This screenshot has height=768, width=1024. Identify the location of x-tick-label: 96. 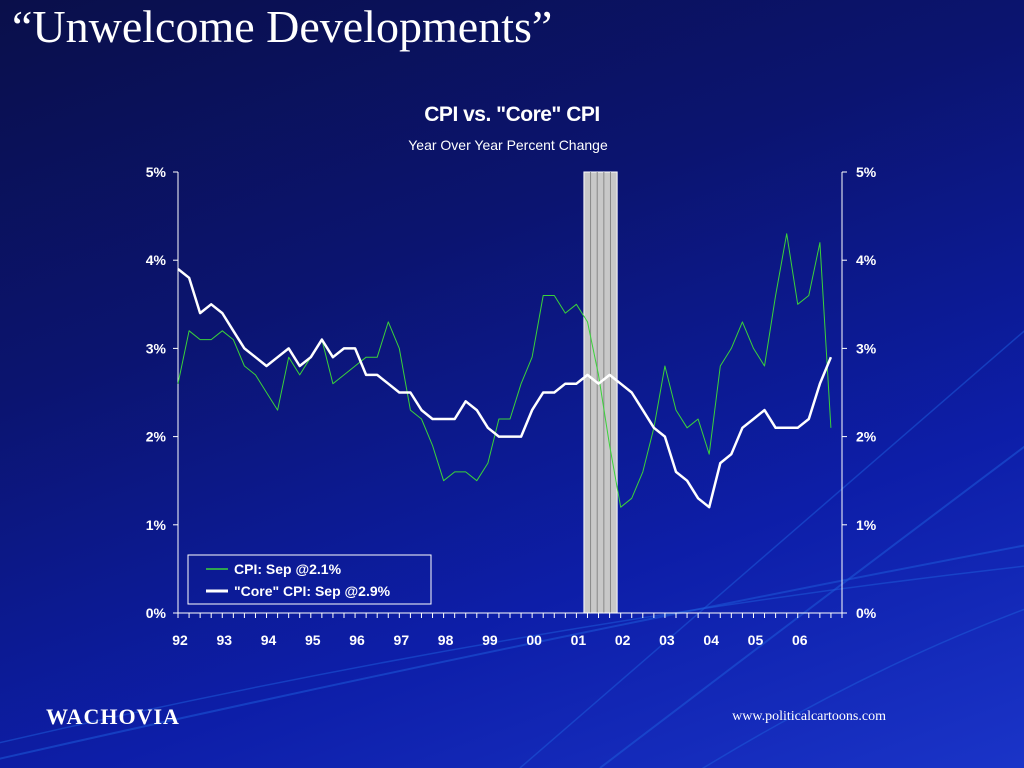
(357, 640).